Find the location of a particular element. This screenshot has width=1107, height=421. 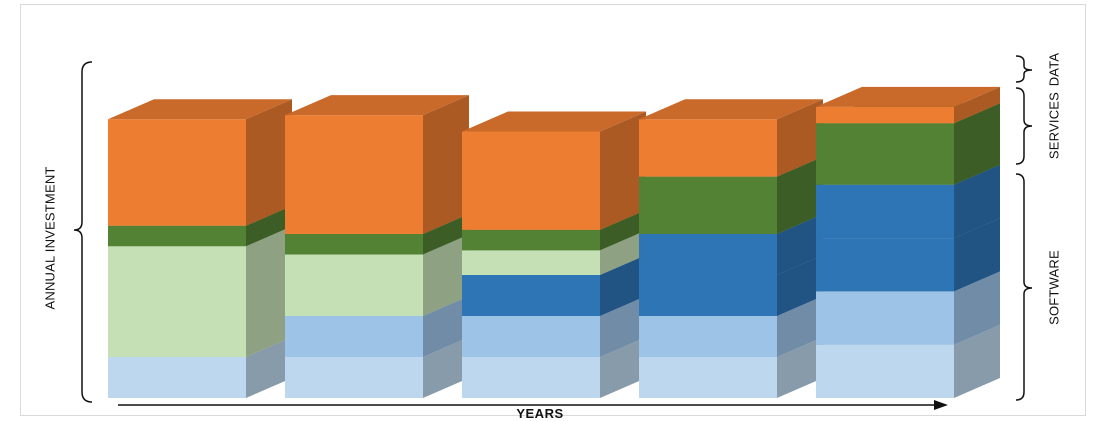

column-4-layer-5-services-side is located at coordinates (800, 195).